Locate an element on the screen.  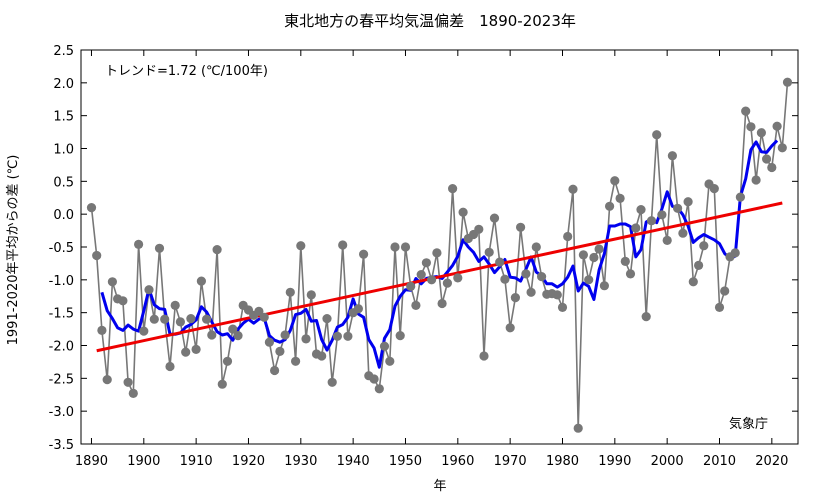
y-tick-label: -0.5 is located at coordinates (61, 248).